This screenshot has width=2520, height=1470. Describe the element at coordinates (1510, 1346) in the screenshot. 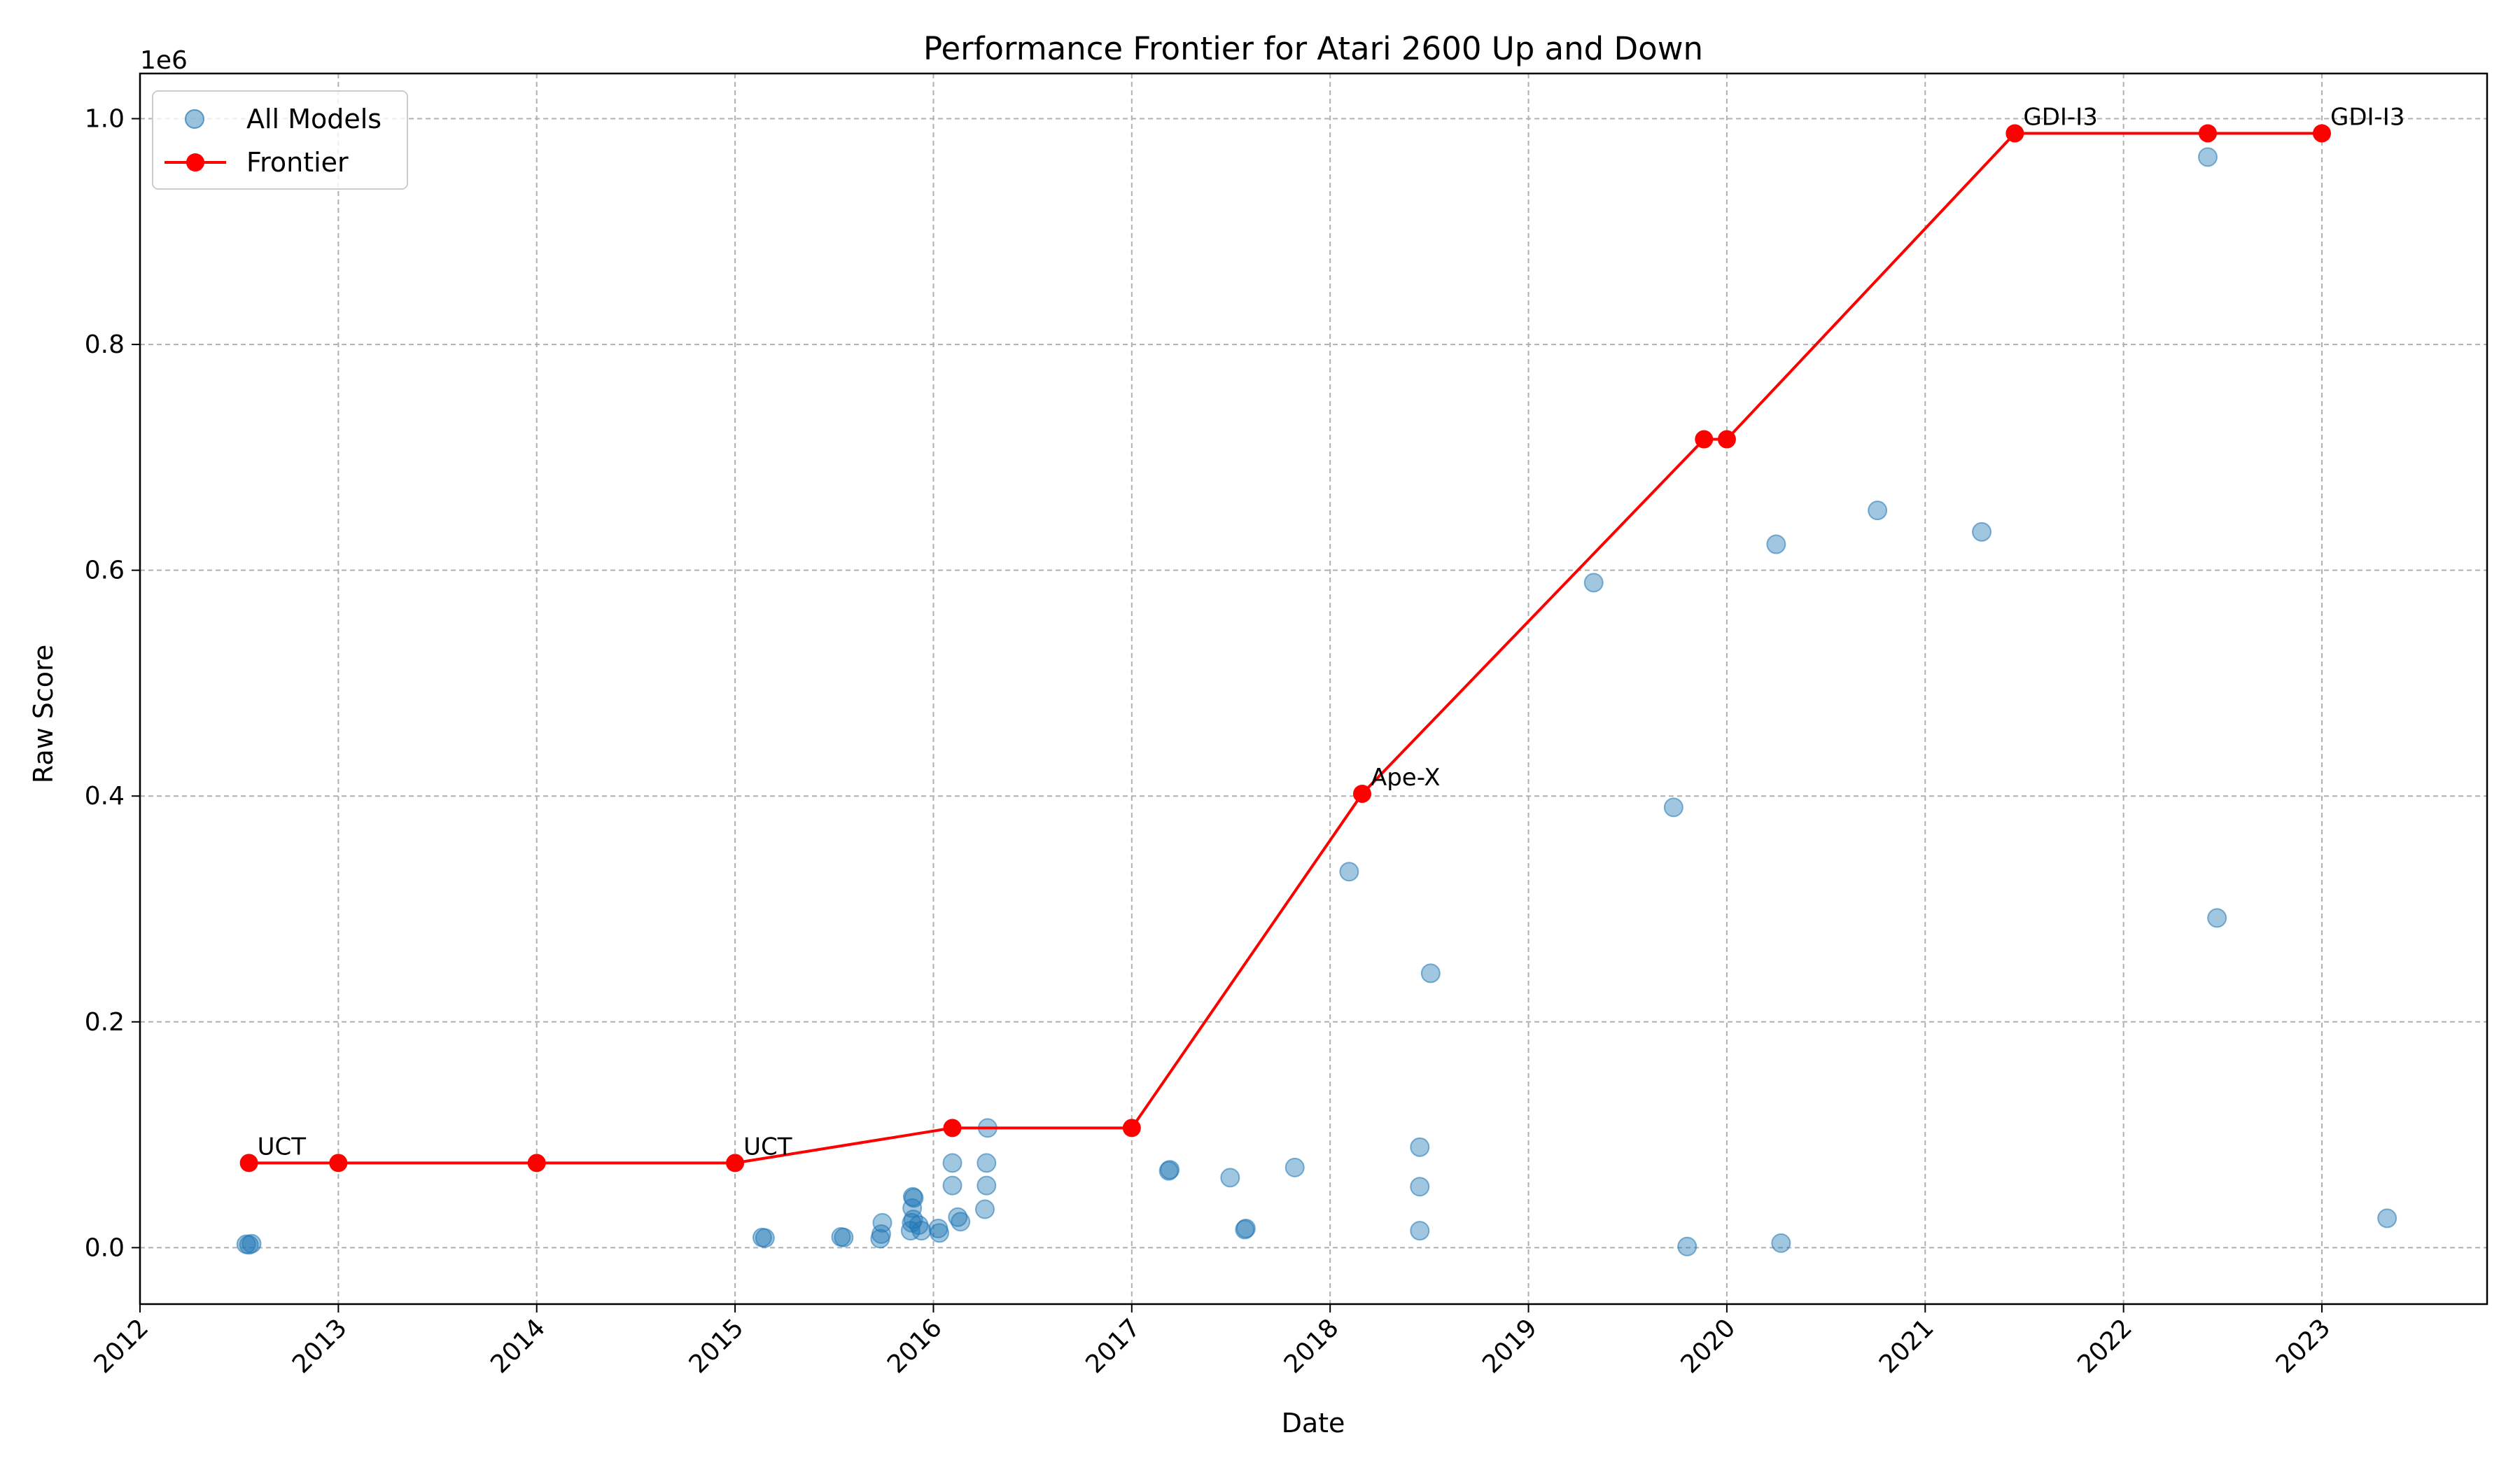

I see `x-tick-label: 2019` at that location.